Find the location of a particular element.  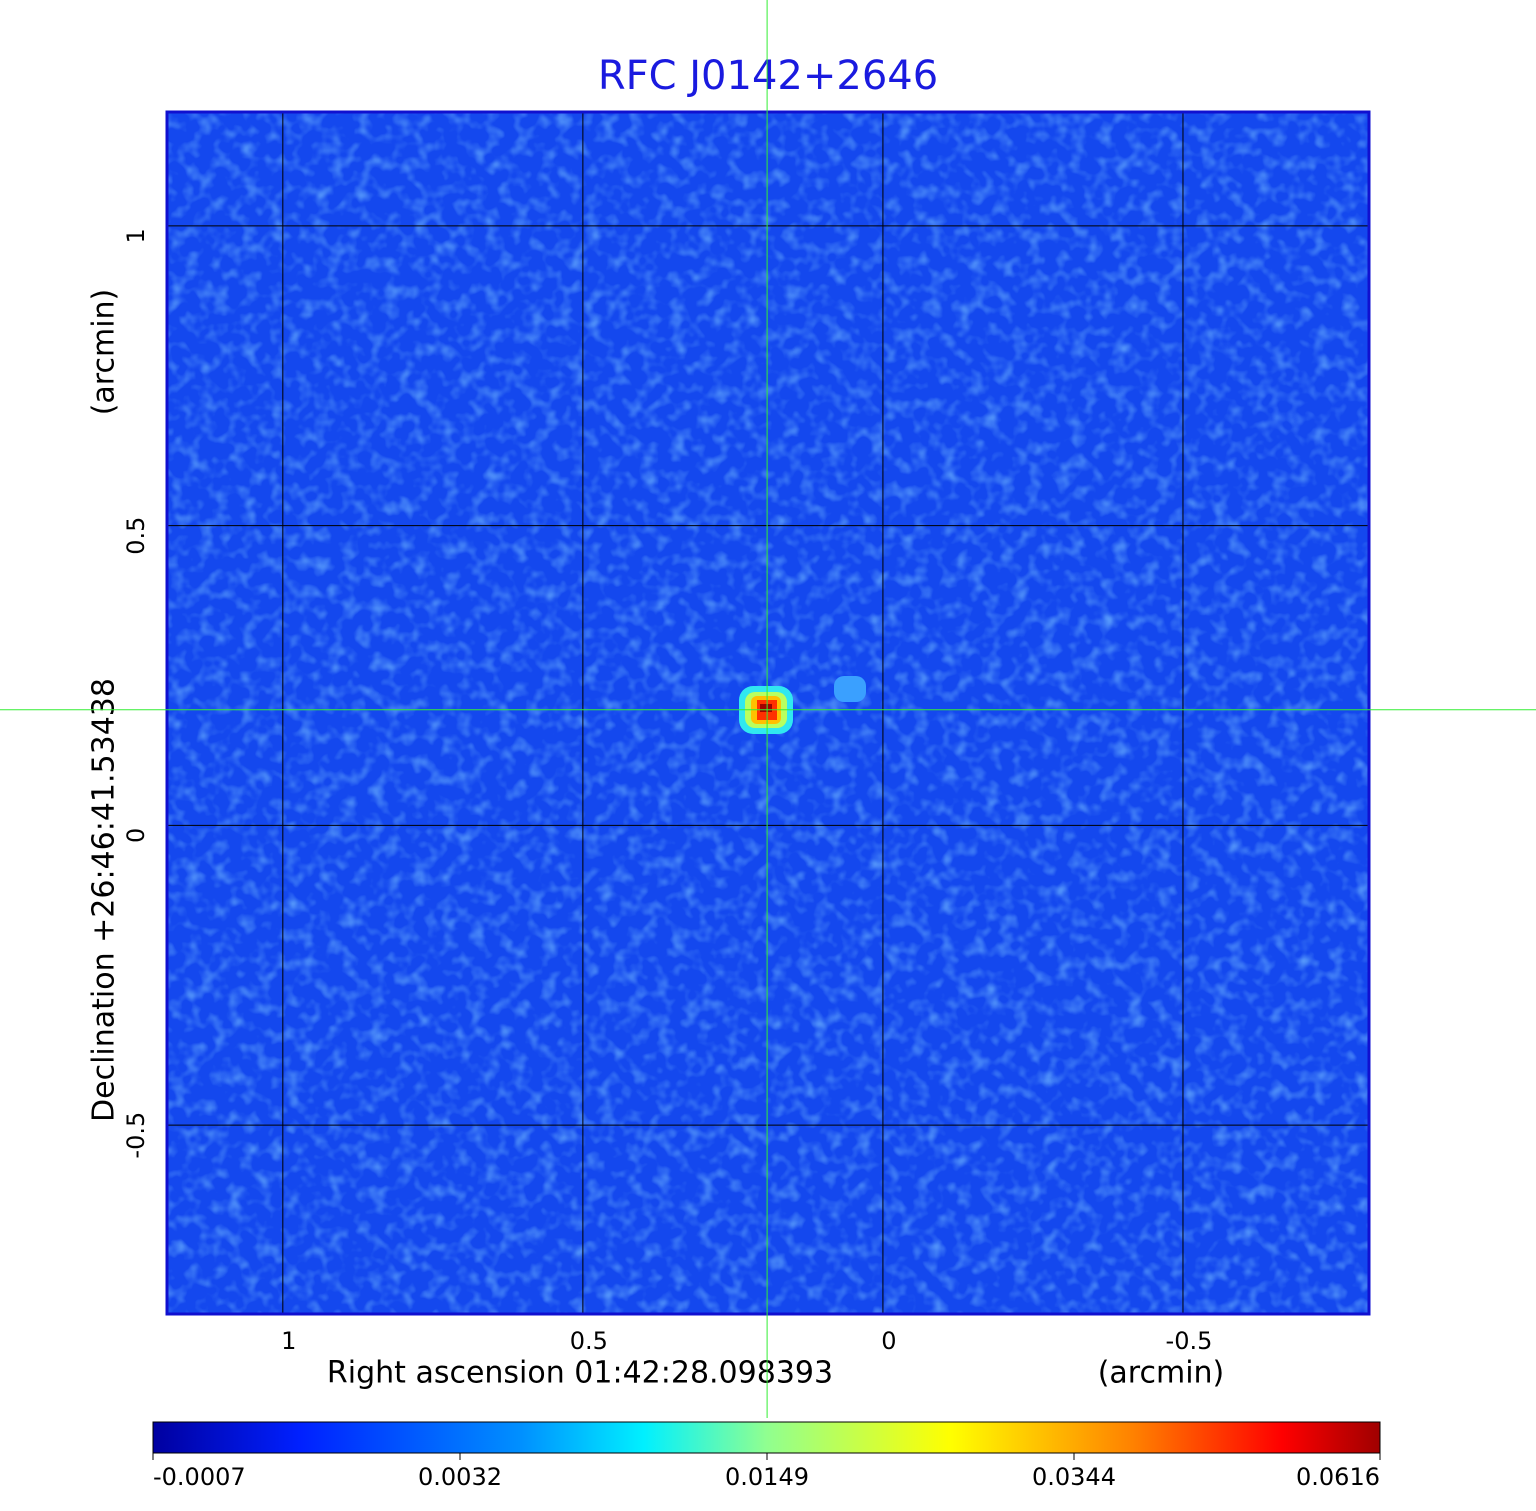

x-tick-label: 0 is located at coordinates (888, 1341).